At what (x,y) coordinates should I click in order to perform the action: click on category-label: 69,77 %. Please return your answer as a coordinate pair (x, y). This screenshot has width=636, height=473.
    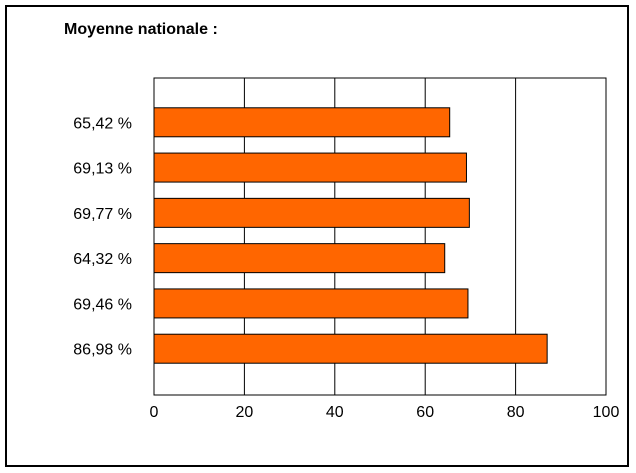
    Looking at the image, I should click on (102, 214).